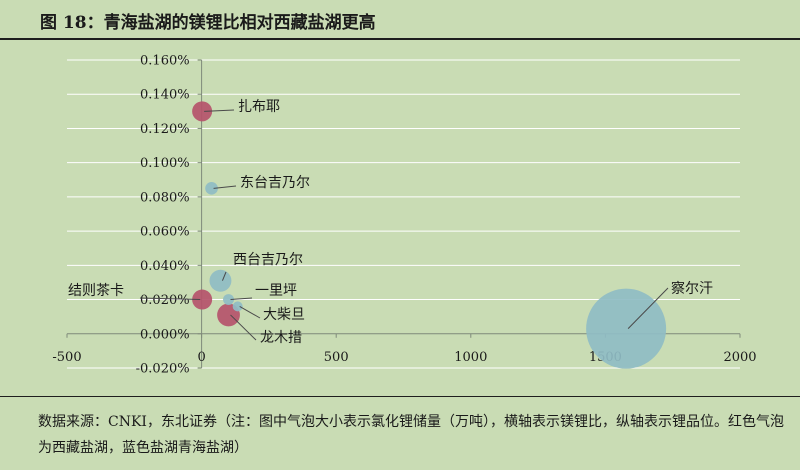 This screenshot has height=470, width=800. I want to click on bubble-label: 察尔汗, so click(692, 288).